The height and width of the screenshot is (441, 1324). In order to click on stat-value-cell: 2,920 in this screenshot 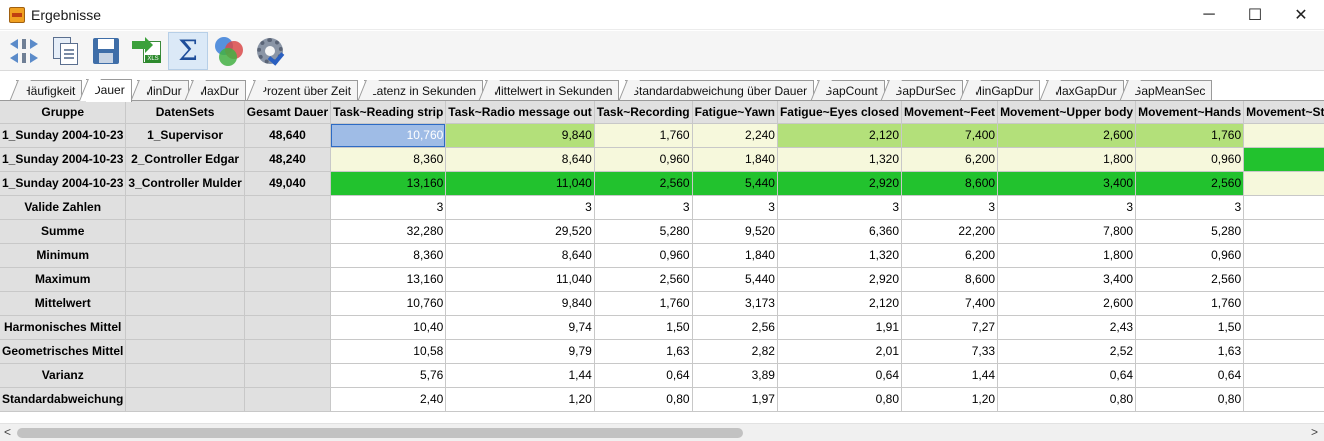, I will do `click(840, 279)`.